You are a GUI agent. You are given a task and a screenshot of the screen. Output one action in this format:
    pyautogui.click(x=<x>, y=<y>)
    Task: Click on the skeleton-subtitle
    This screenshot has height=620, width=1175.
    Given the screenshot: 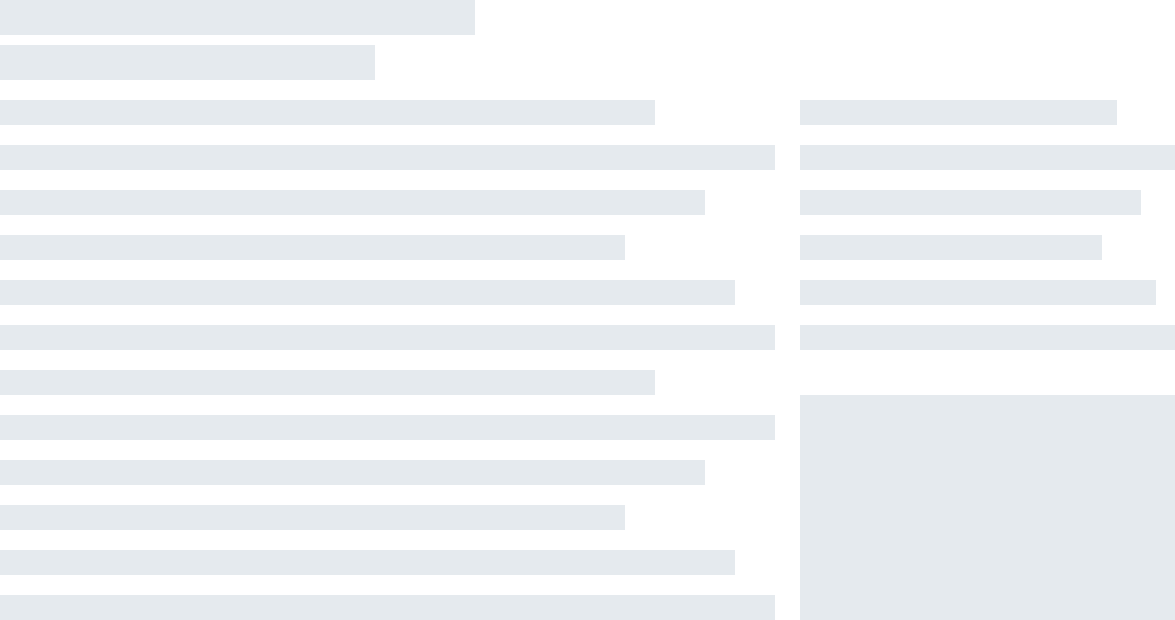 What is the action you would take?
    pyautogui.click(x=187, y=62)
    